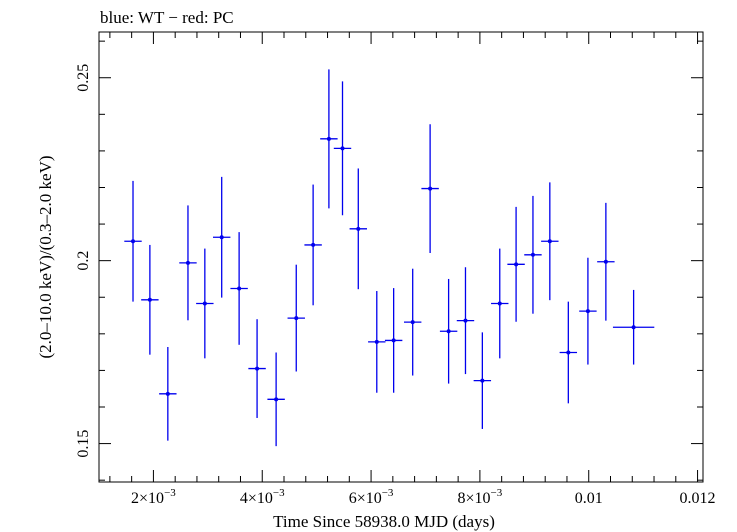 The width and height of the screenshot is (737, 532). What do you see at coordinates (262, 497) in the screenshot?
I see `x-tick-label: 4×10⁻³` at bounding box center [262, 497].